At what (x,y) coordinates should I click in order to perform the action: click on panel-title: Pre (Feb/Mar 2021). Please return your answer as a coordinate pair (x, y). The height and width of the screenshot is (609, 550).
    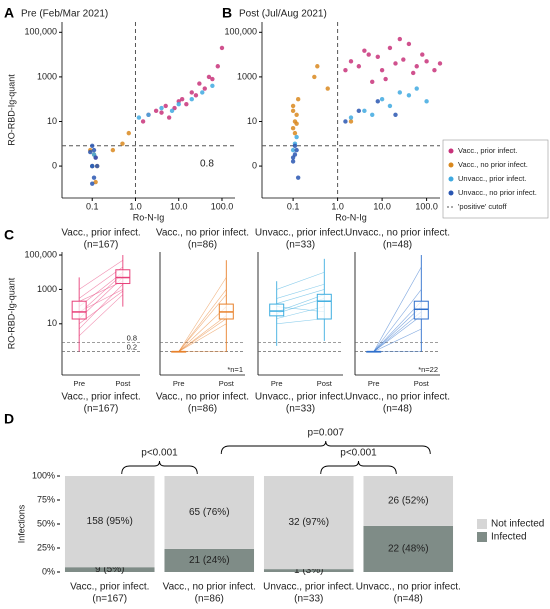
    Looking at the image, I should click on (64, 14).